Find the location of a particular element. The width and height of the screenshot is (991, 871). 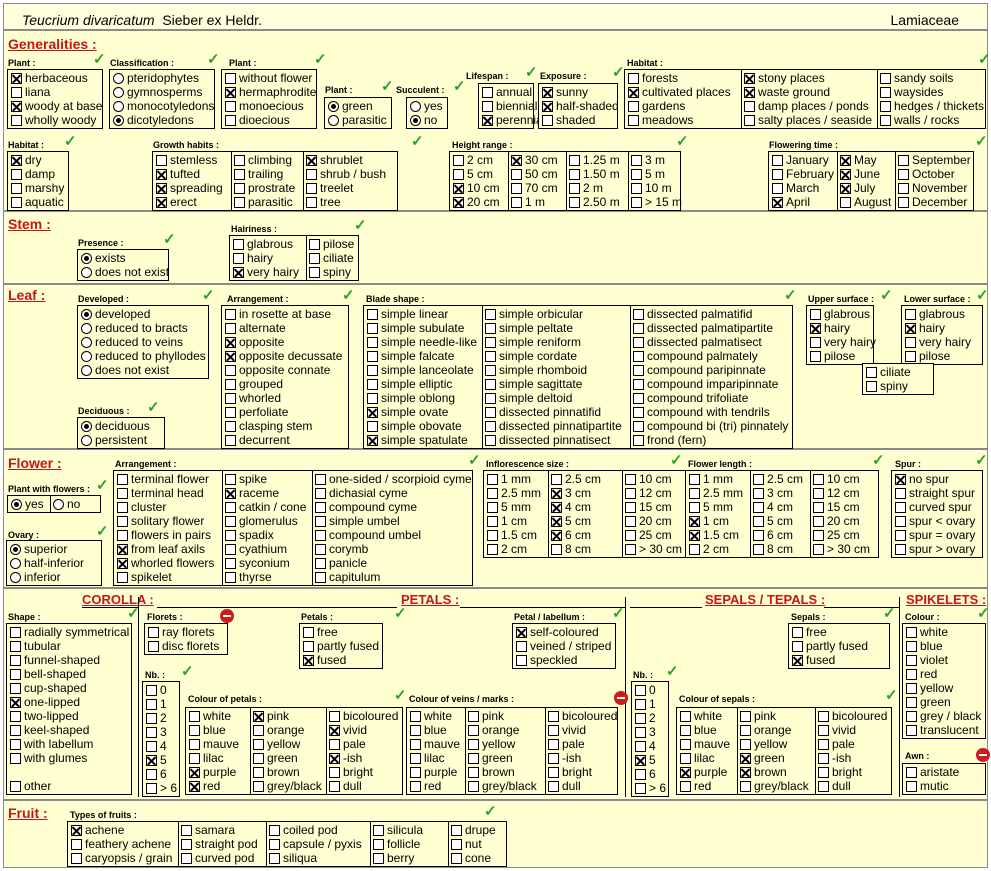

radio-selected is located at coordinates (86, 426).